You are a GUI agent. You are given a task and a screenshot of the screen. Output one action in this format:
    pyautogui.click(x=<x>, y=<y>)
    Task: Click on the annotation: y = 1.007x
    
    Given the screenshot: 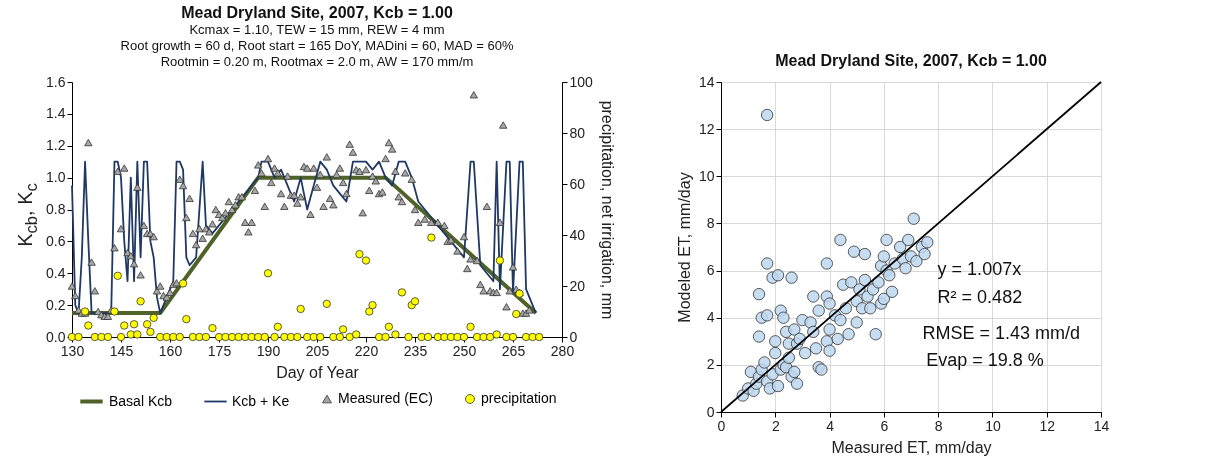 What is the action you would take?
    pyautogui.click(x=979, y=269)
    